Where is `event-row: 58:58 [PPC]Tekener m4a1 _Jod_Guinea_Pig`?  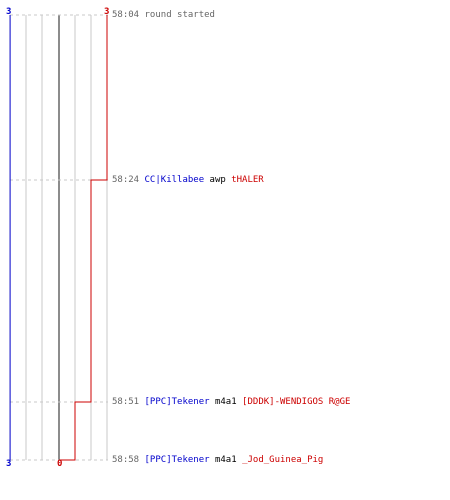
event-row: 58:58 [PPC]Tekener m4a1 _Jod_Guinea_Pig is located at coordinates (217, 460).